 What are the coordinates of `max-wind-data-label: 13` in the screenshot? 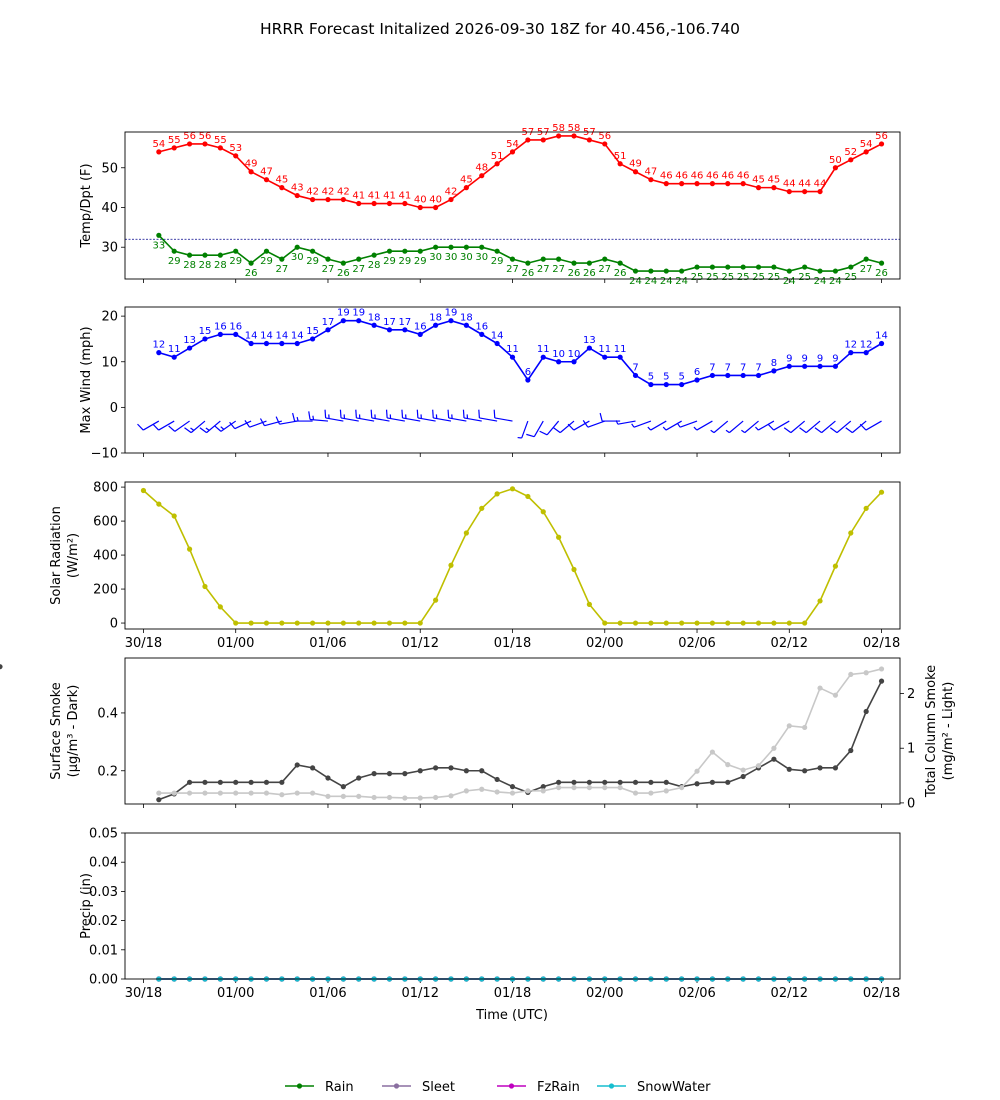 It's located at (589, 340).